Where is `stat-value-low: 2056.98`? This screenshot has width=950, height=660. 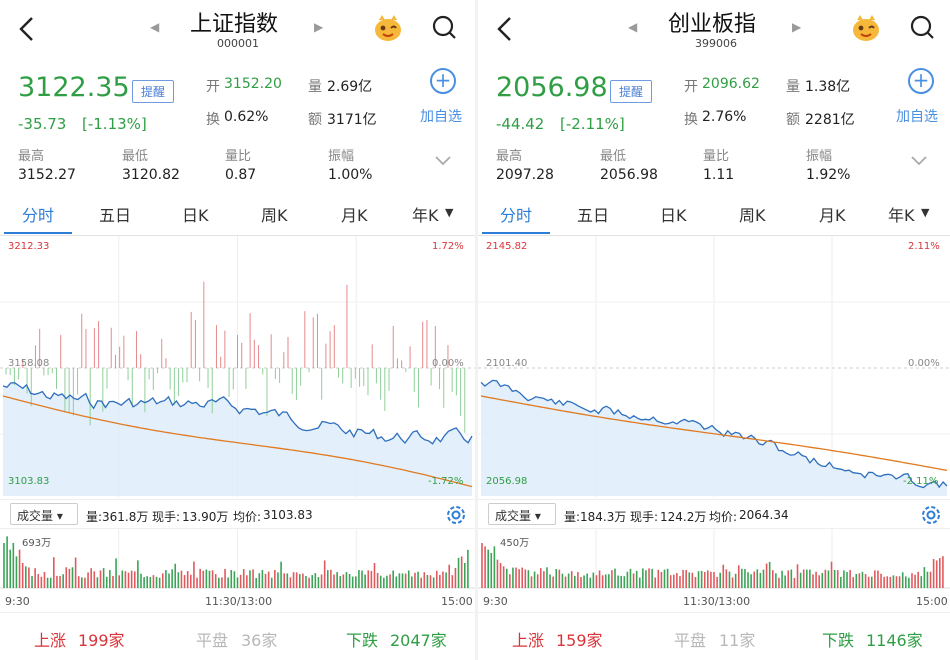 stat-value-low: 2056.98 is located at coordinates (629, 175).